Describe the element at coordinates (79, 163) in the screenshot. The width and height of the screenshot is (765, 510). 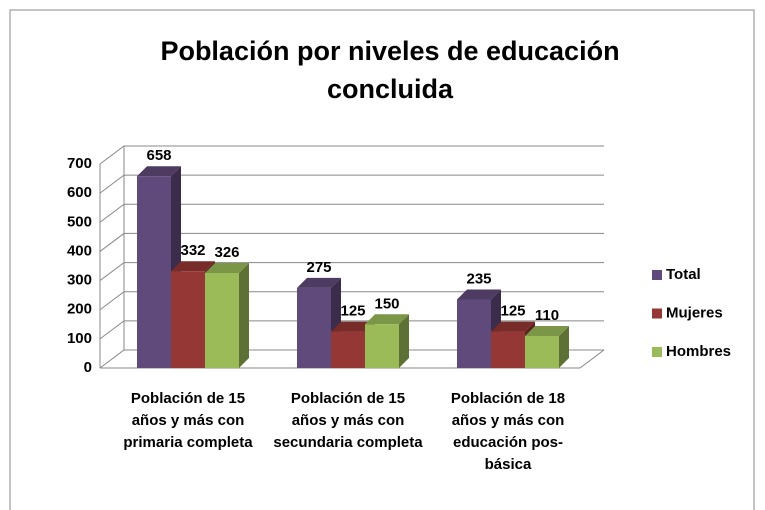
I see `y-tick-label: 700` at that location.